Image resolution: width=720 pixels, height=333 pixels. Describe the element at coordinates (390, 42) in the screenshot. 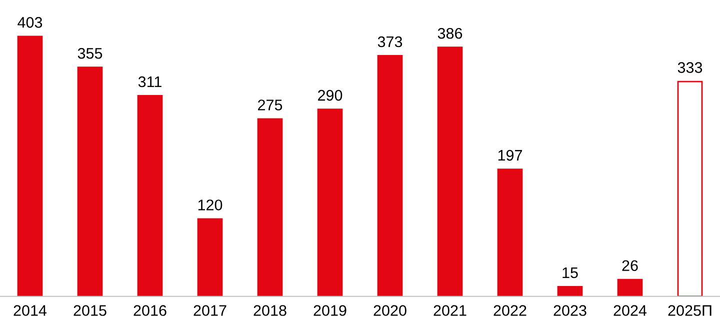

I see `data-label: 373` at that location.